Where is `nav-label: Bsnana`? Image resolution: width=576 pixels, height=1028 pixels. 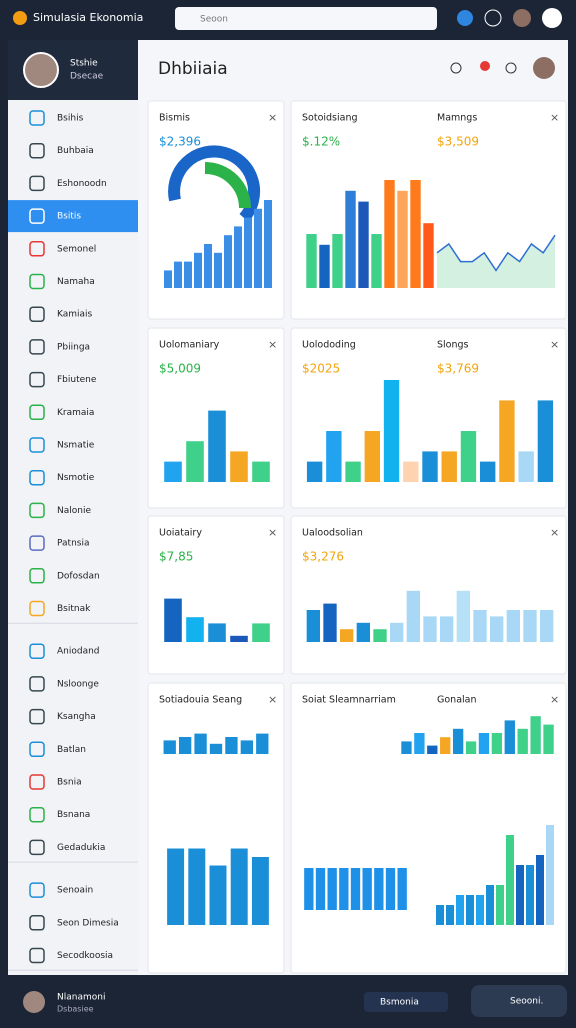
nav-label: Bsnana is located at coordinates (73, 815).